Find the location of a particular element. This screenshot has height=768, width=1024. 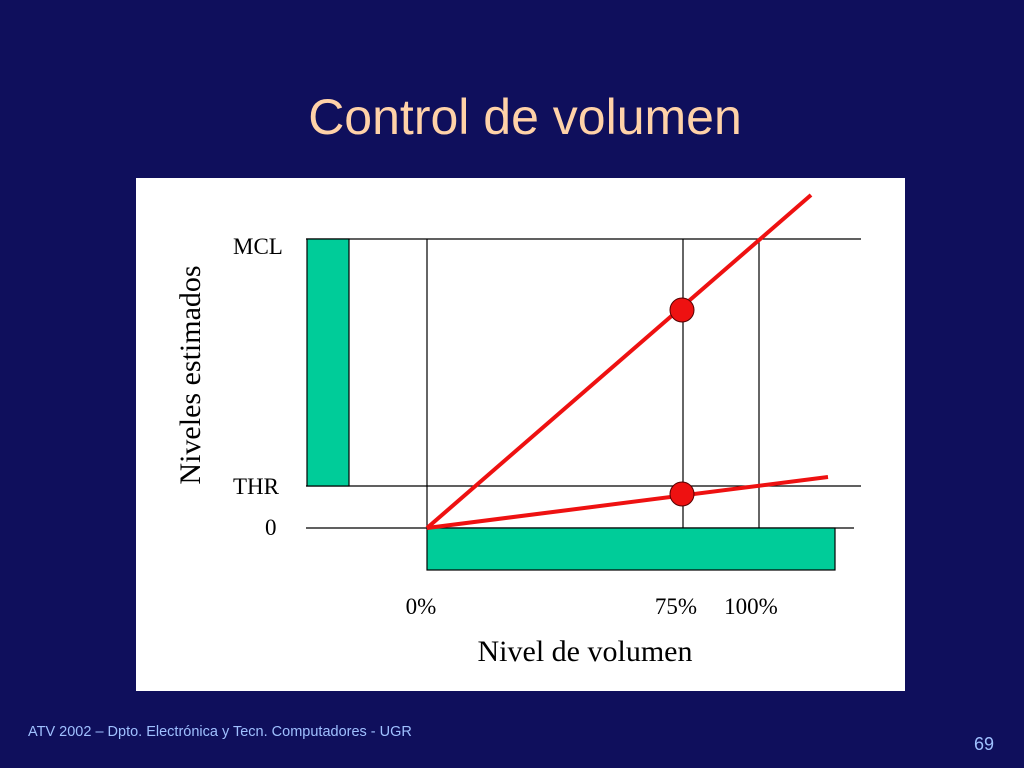

thr-label: THR is located at coordinates (256, 486).